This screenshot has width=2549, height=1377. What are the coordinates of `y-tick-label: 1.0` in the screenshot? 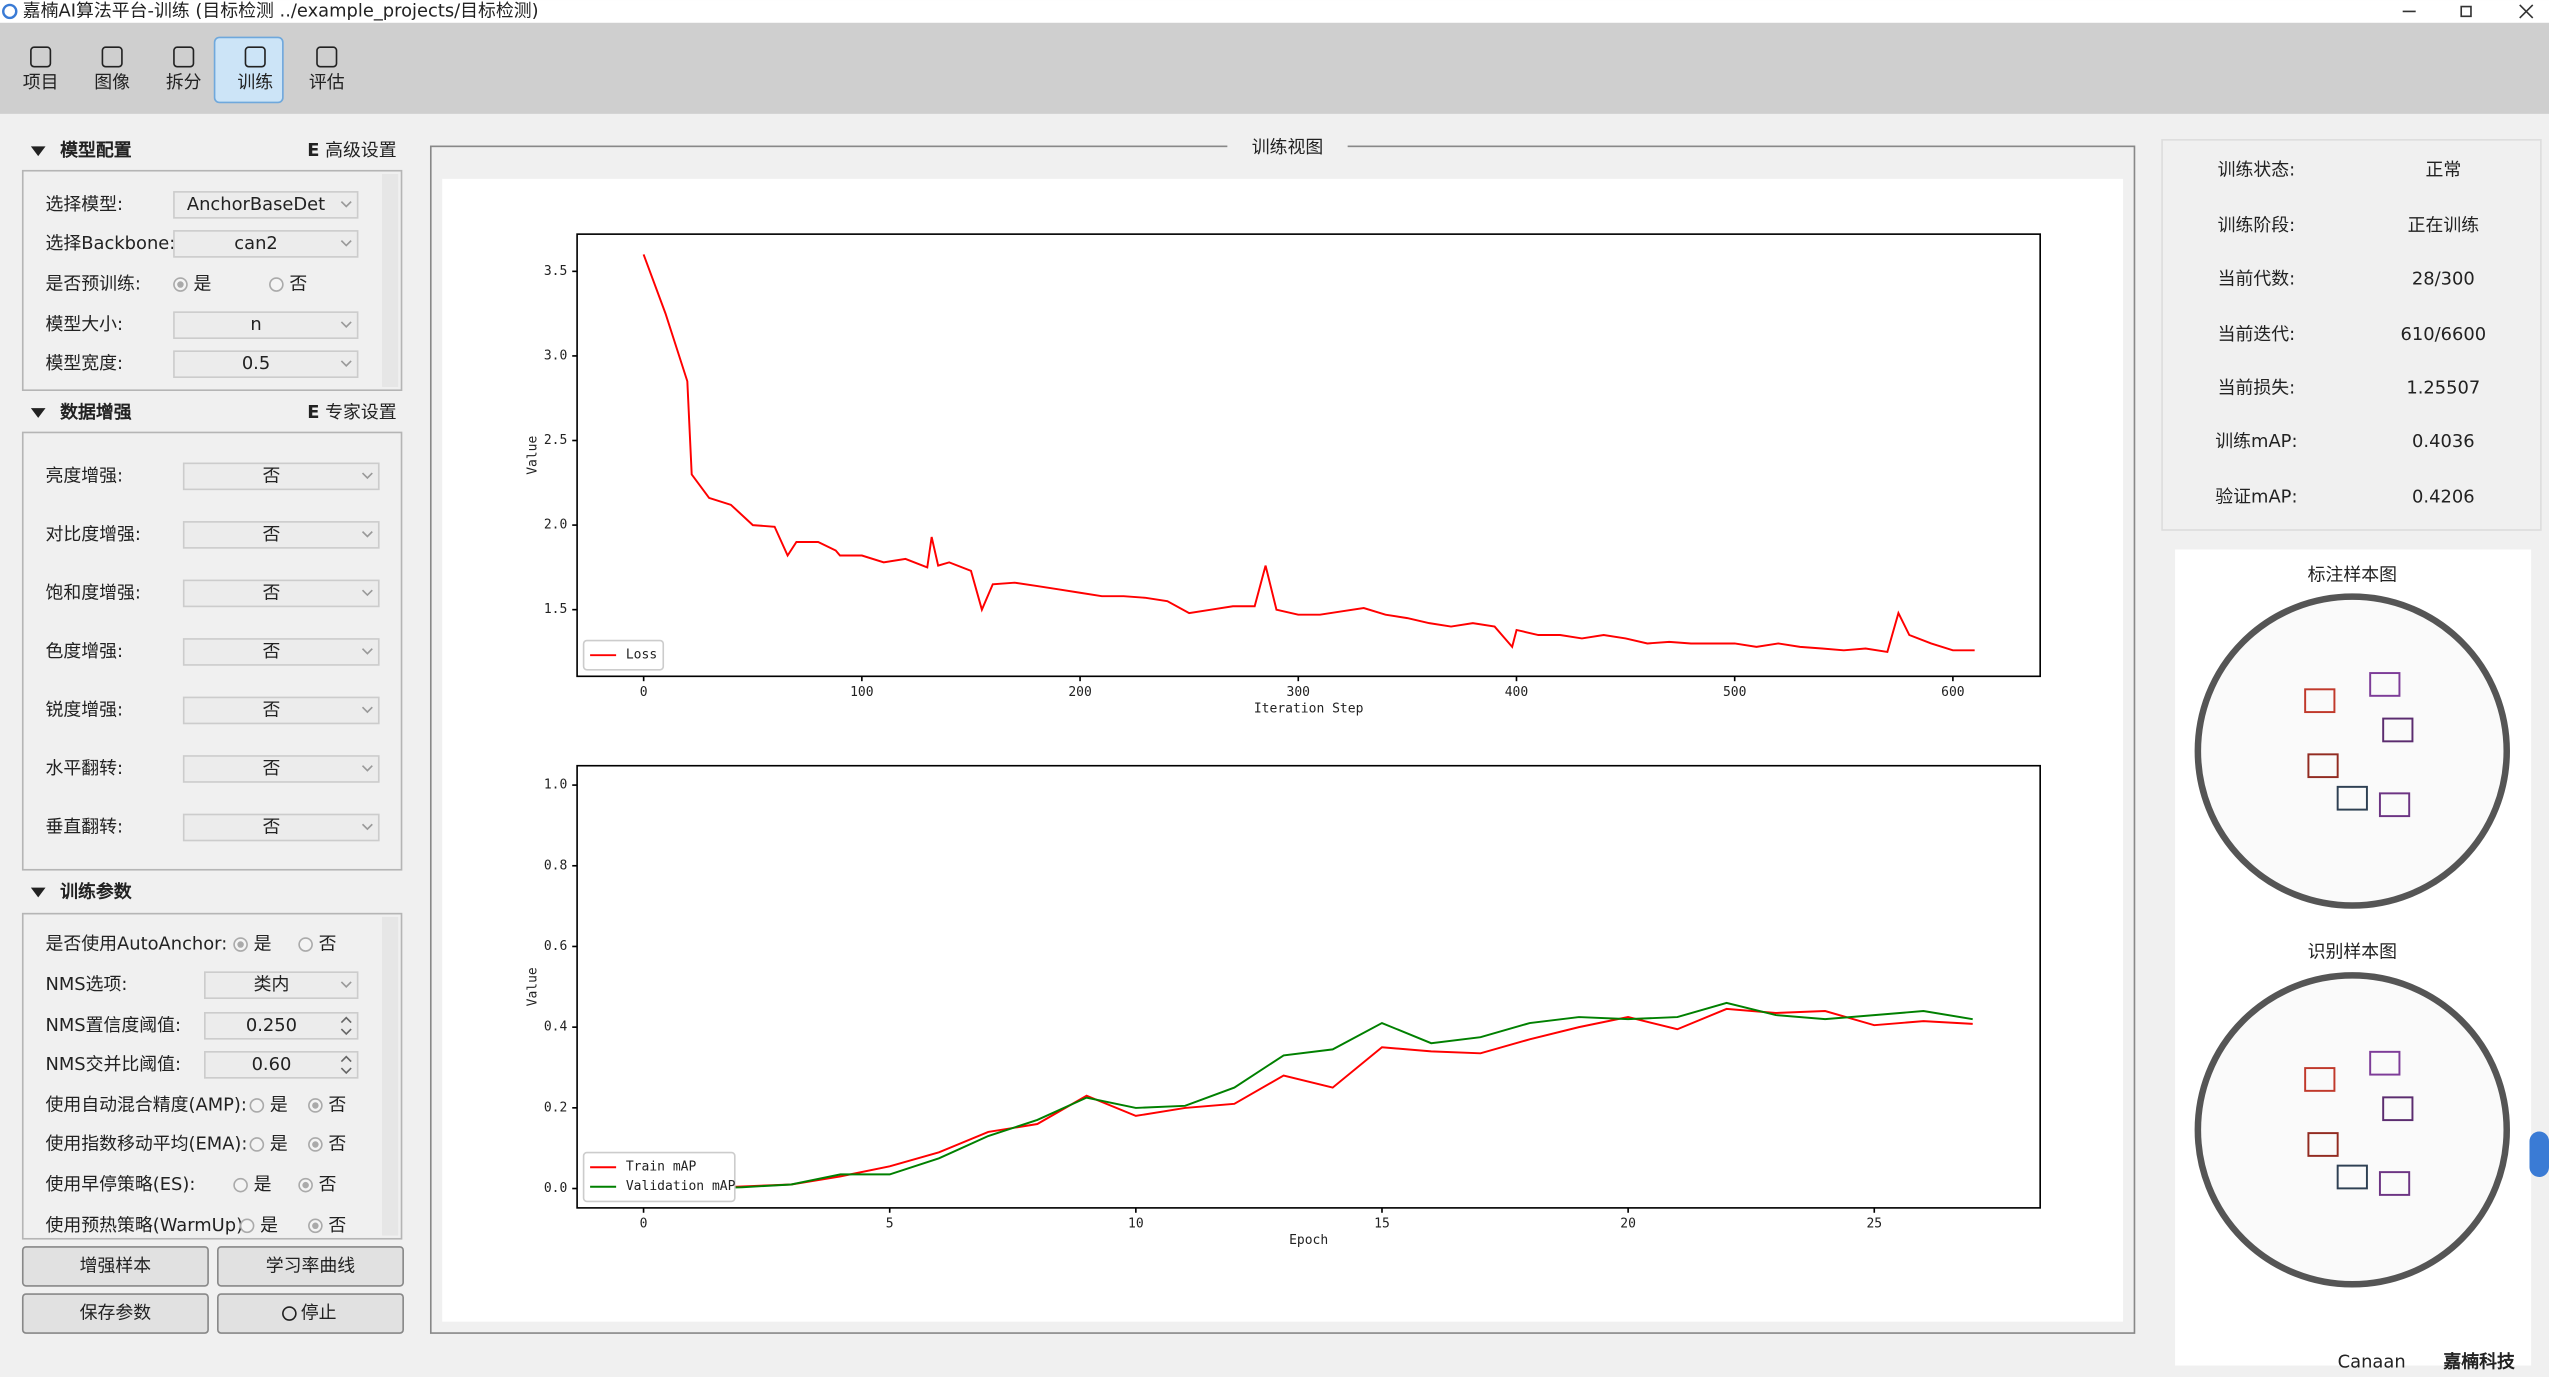 It's located at (555, 785).